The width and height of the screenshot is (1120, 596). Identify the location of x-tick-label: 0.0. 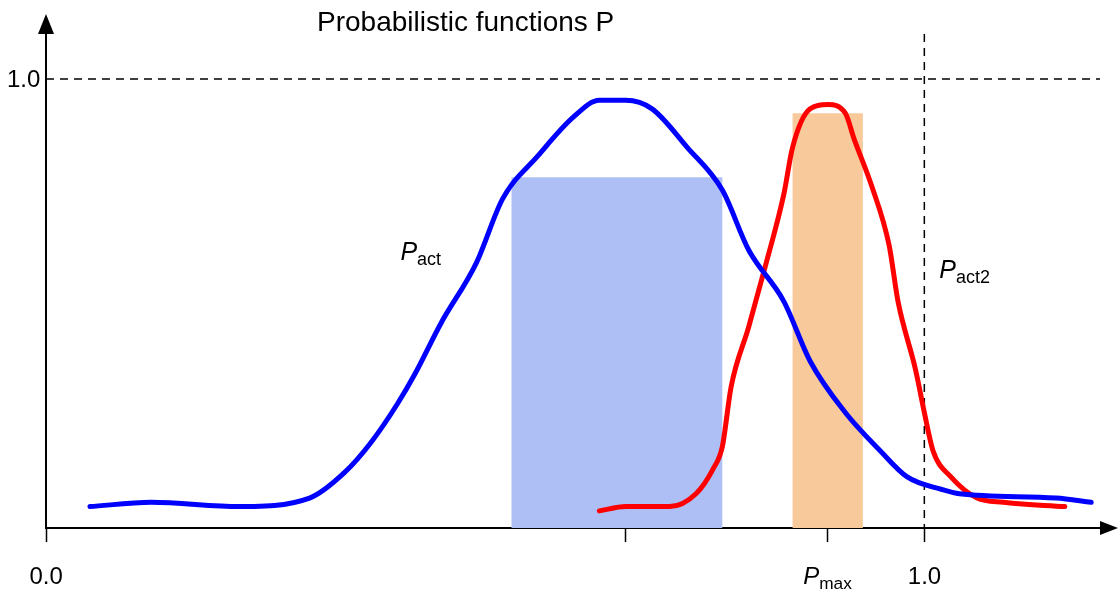
(46, 575).